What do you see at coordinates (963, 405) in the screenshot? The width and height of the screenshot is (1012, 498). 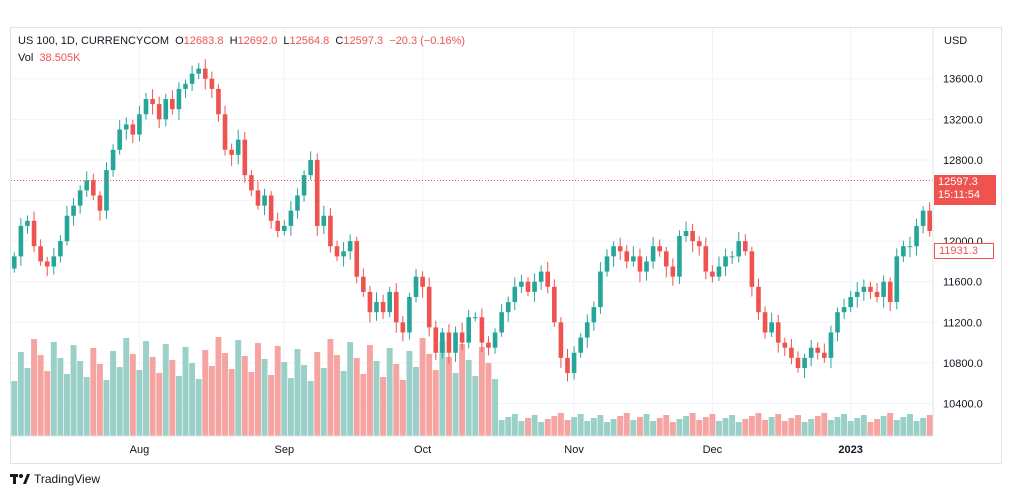 I see `price-tick-label: 10400.0` at bounding box center [963, 405].